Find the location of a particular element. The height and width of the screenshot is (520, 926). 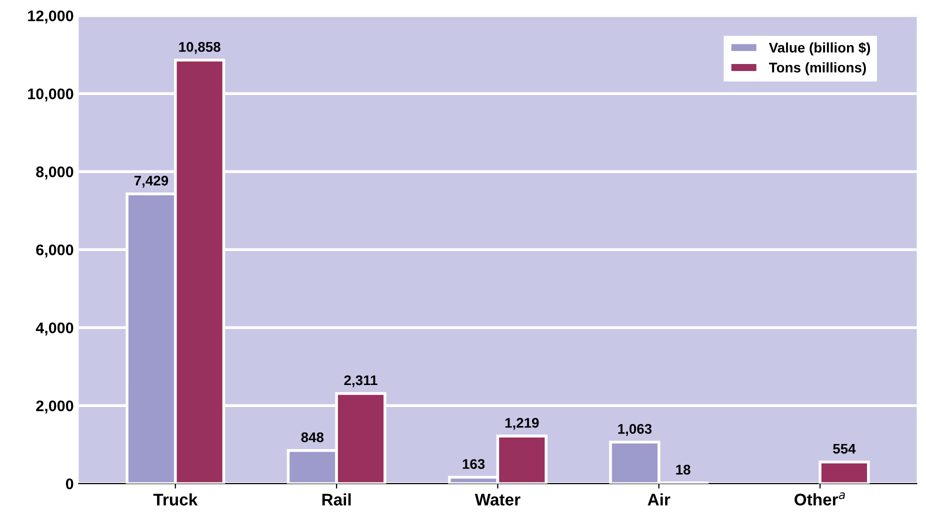

data-label: 7,429 is located at coordinates (151, 182).